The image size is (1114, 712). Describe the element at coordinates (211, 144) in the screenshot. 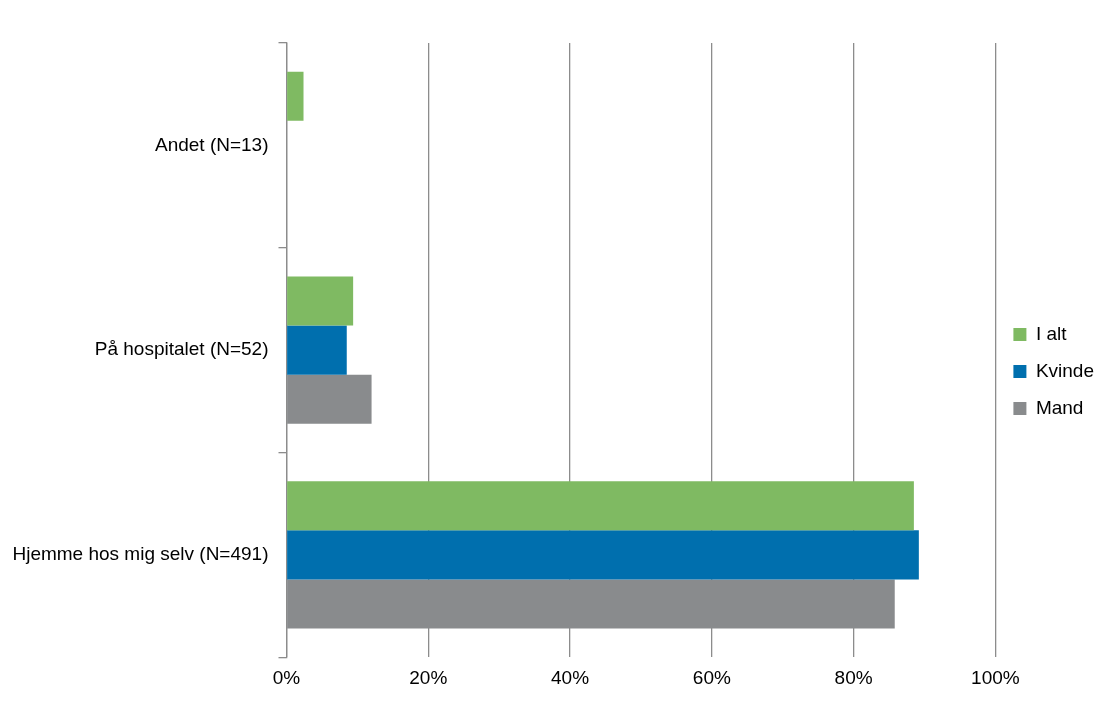

I see `y-tick-label: Andet (N=13)` at that location.